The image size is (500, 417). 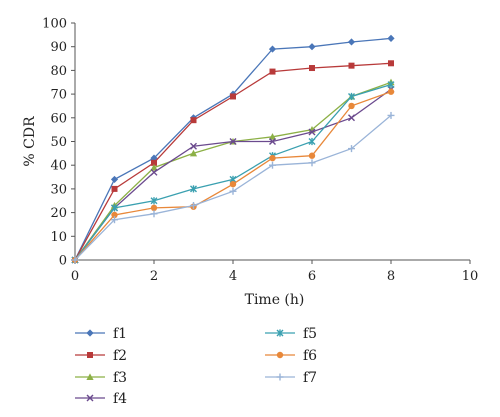 I want to click on legend-label: f4, so click(x=120, y=399).